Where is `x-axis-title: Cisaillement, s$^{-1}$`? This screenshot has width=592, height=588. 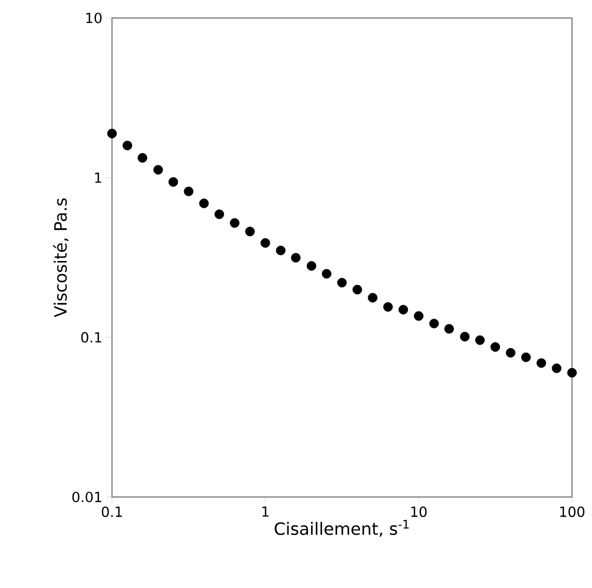 x-axis-title: Cisaillement, s$^{-1}$ is located at coordinates (341, 528).